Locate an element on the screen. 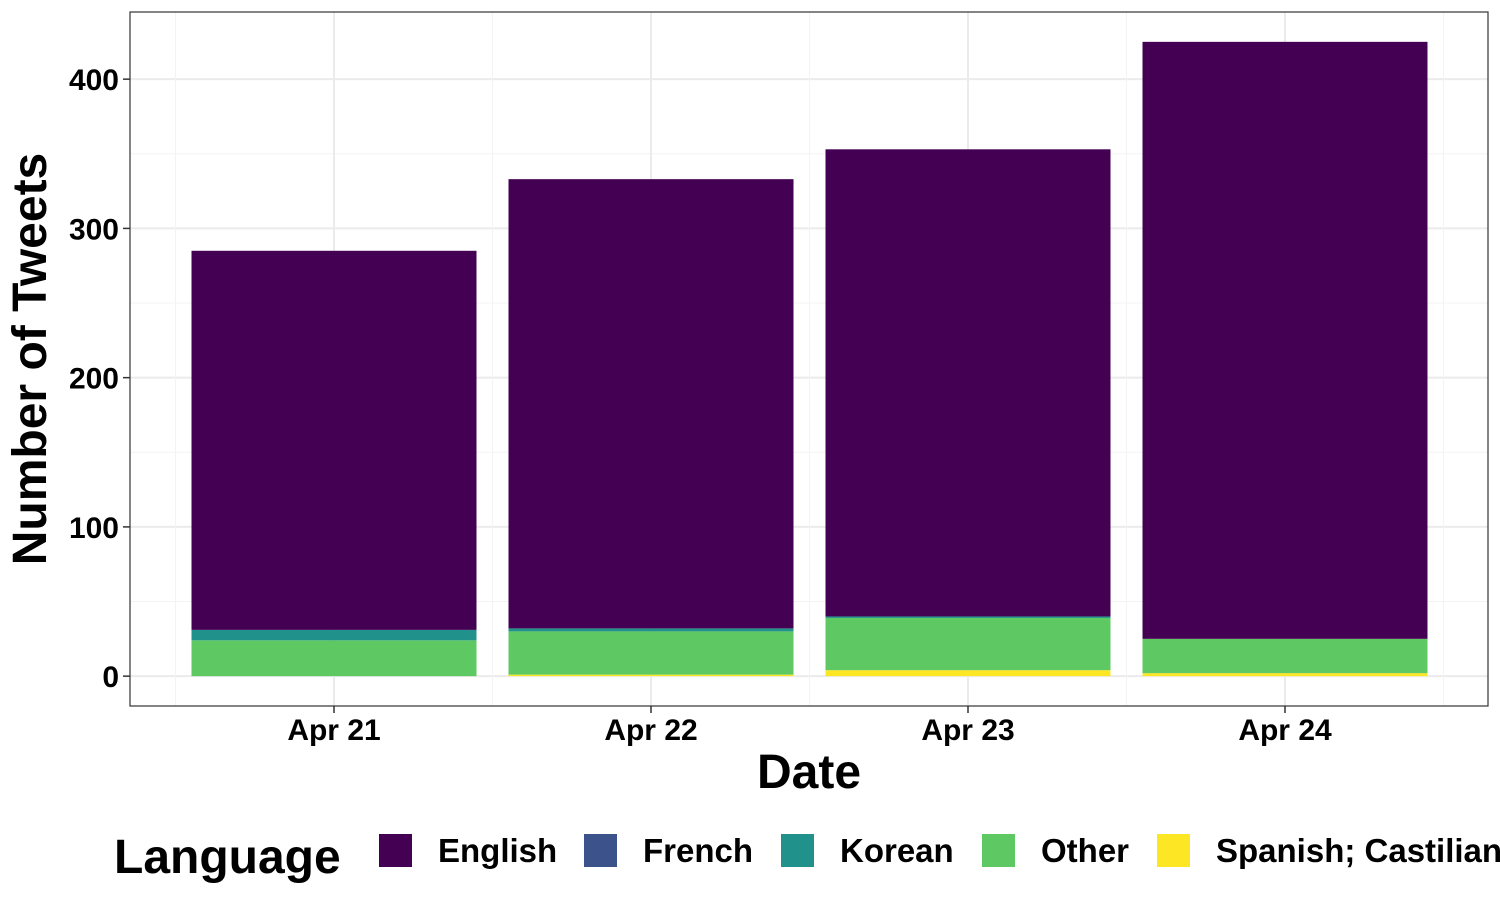 Image resolution: width=1500 pixels, height=900 pixels. legend-label-korean: Korean is located at coordinates (897, 850).